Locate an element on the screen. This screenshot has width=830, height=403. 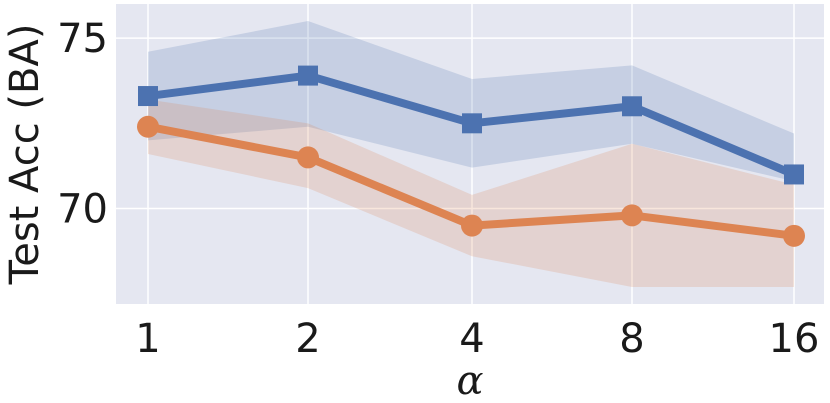
x-axis-label: α is located at coordinates (469, 380).